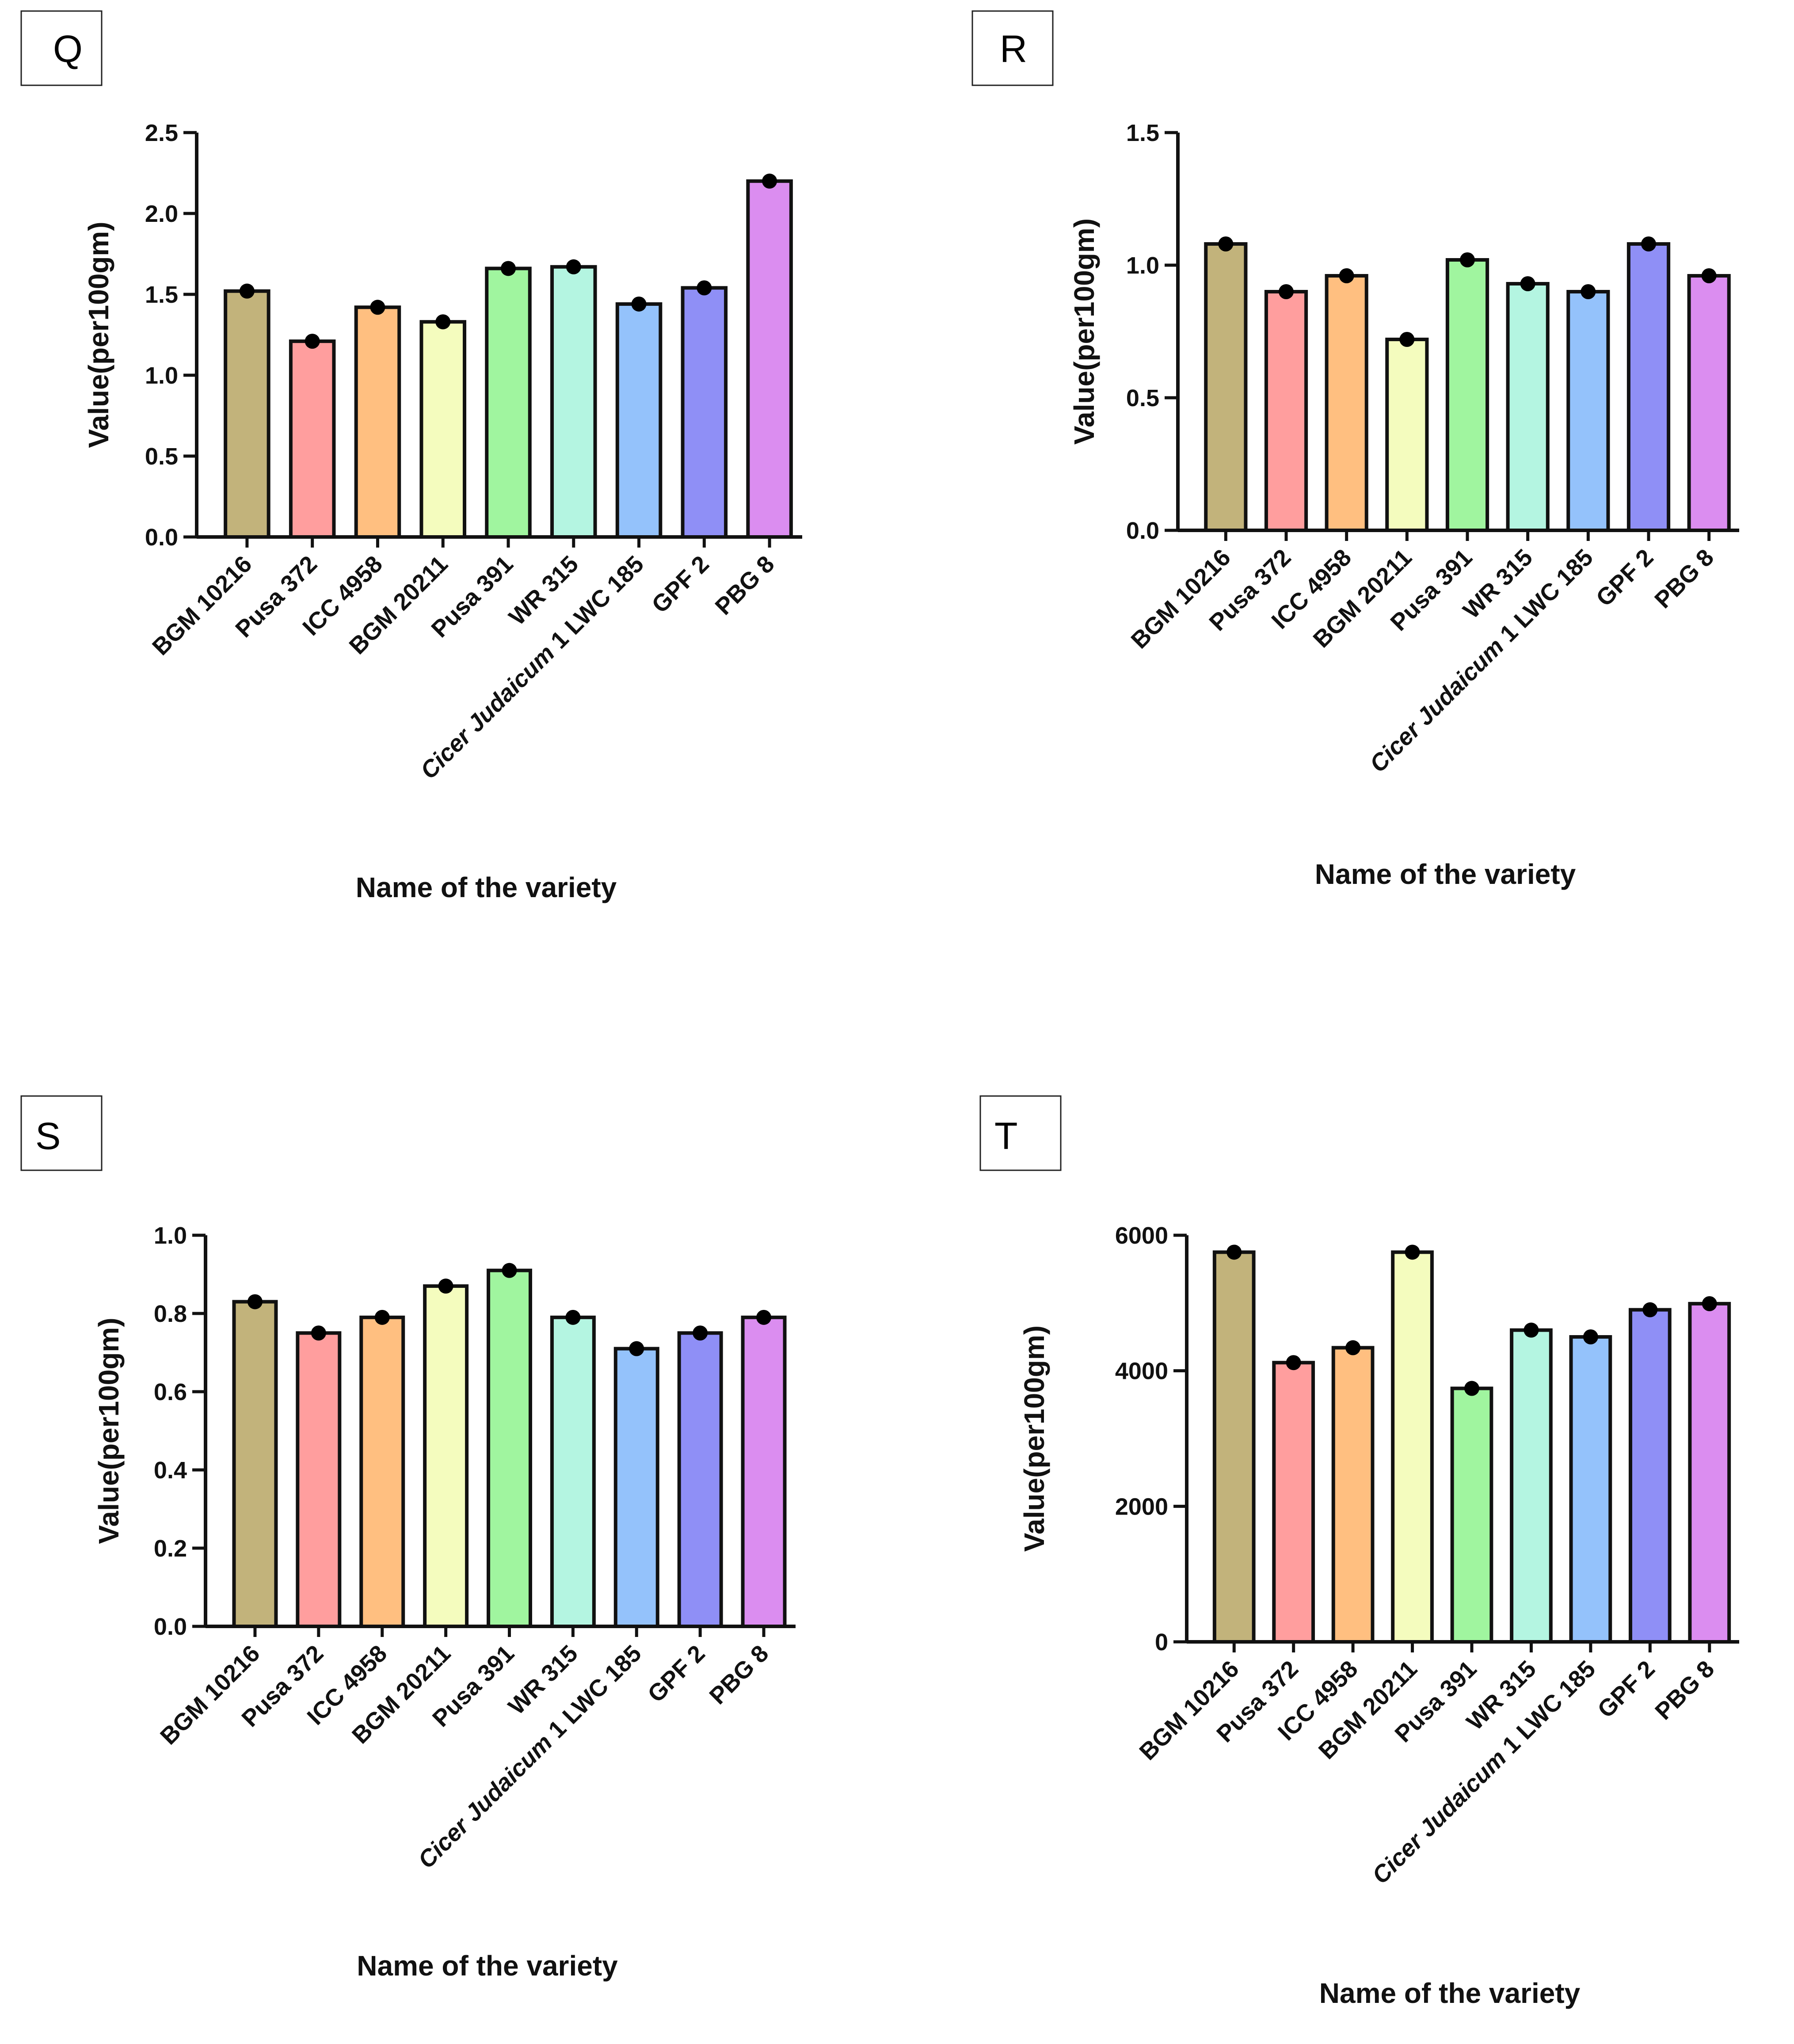 The height and width of the screenshot is (2044, 1794). I want to click on panel-label: T, so click(1006, 1136).